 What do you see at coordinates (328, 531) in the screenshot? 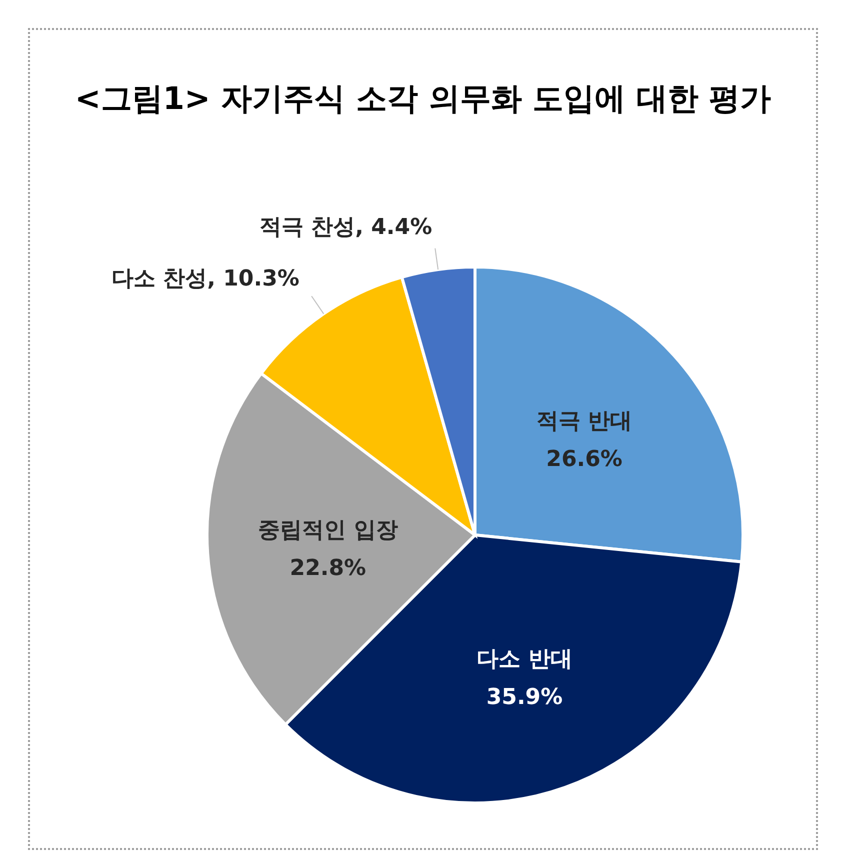
I see `slice-label: 중립적인 입장` at bounding box center [328, 531].